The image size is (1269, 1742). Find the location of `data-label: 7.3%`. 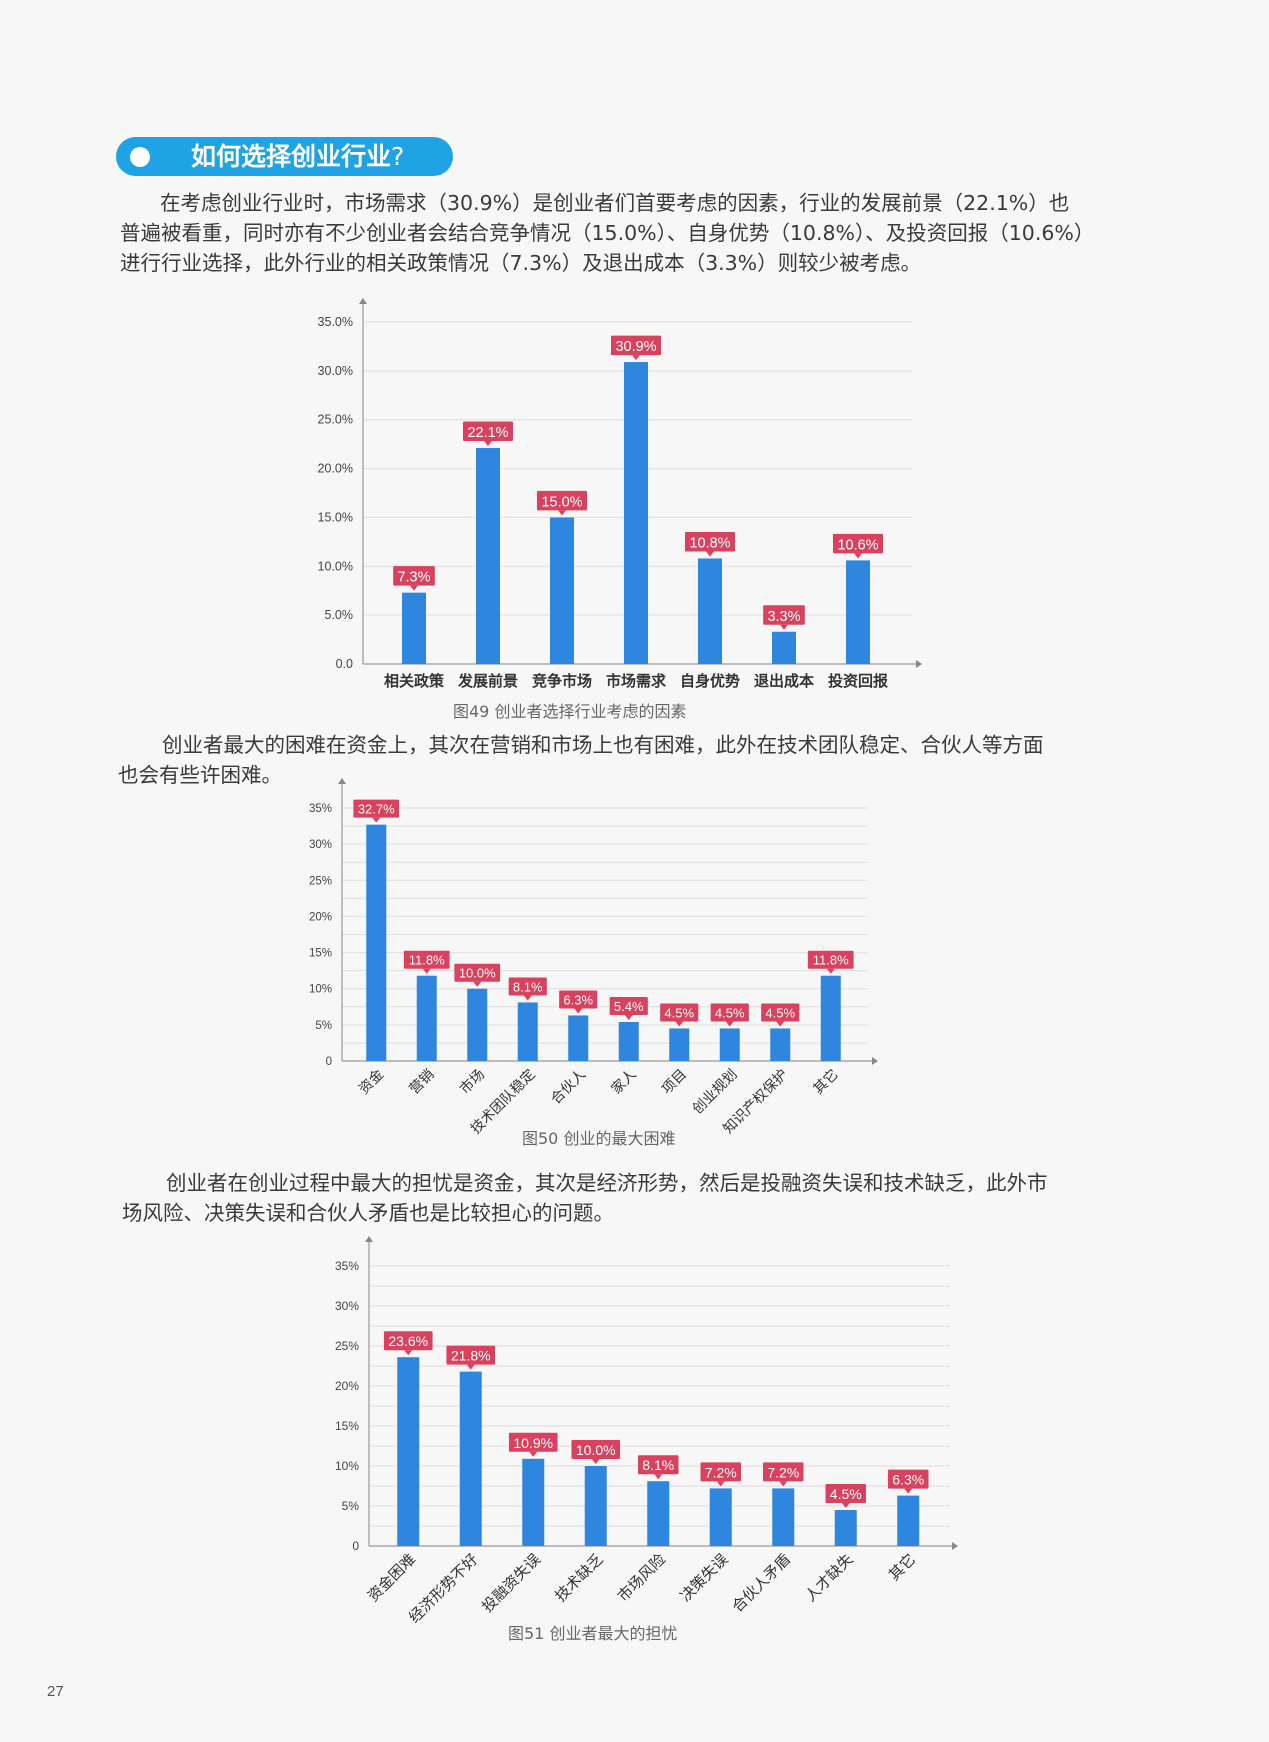

data-label: 7.3% is located at coordinates (413, 578).